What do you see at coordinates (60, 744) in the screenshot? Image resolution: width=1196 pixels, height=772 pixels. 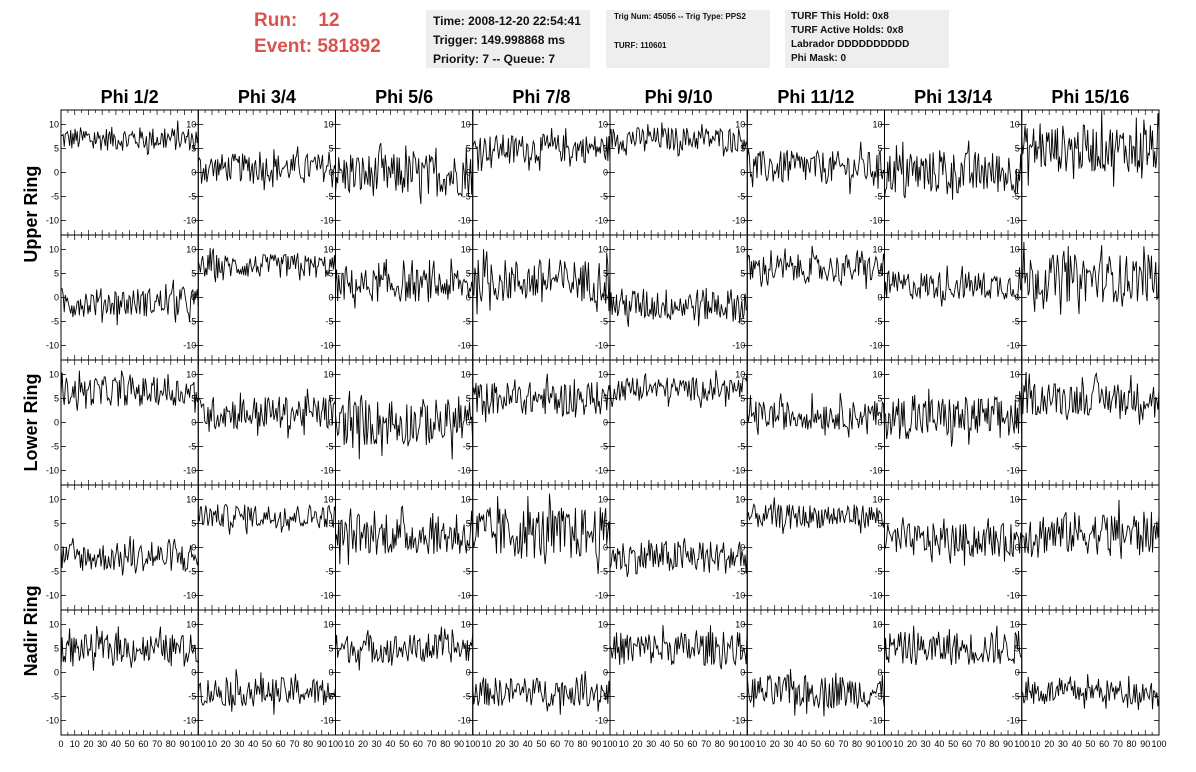 I see `x-tick-label: 0` at bounding box center [60, 744].